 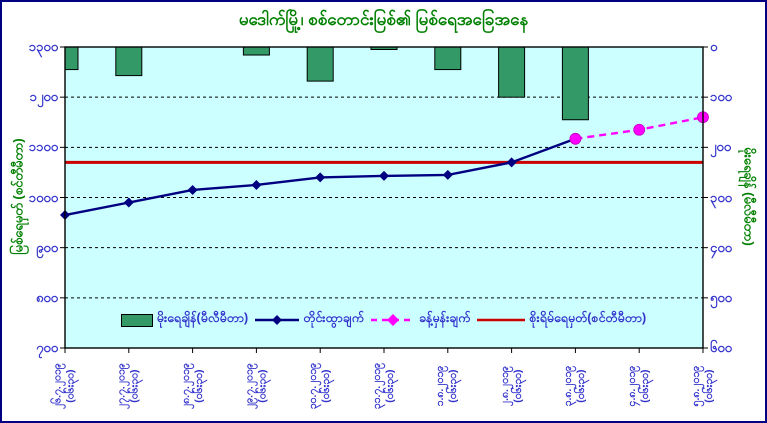 What do you see at coordinates (721, 97) in the screenshot?
I see `right-axis-tick-label: ၁၀၀` at bounding box center [721, 97].